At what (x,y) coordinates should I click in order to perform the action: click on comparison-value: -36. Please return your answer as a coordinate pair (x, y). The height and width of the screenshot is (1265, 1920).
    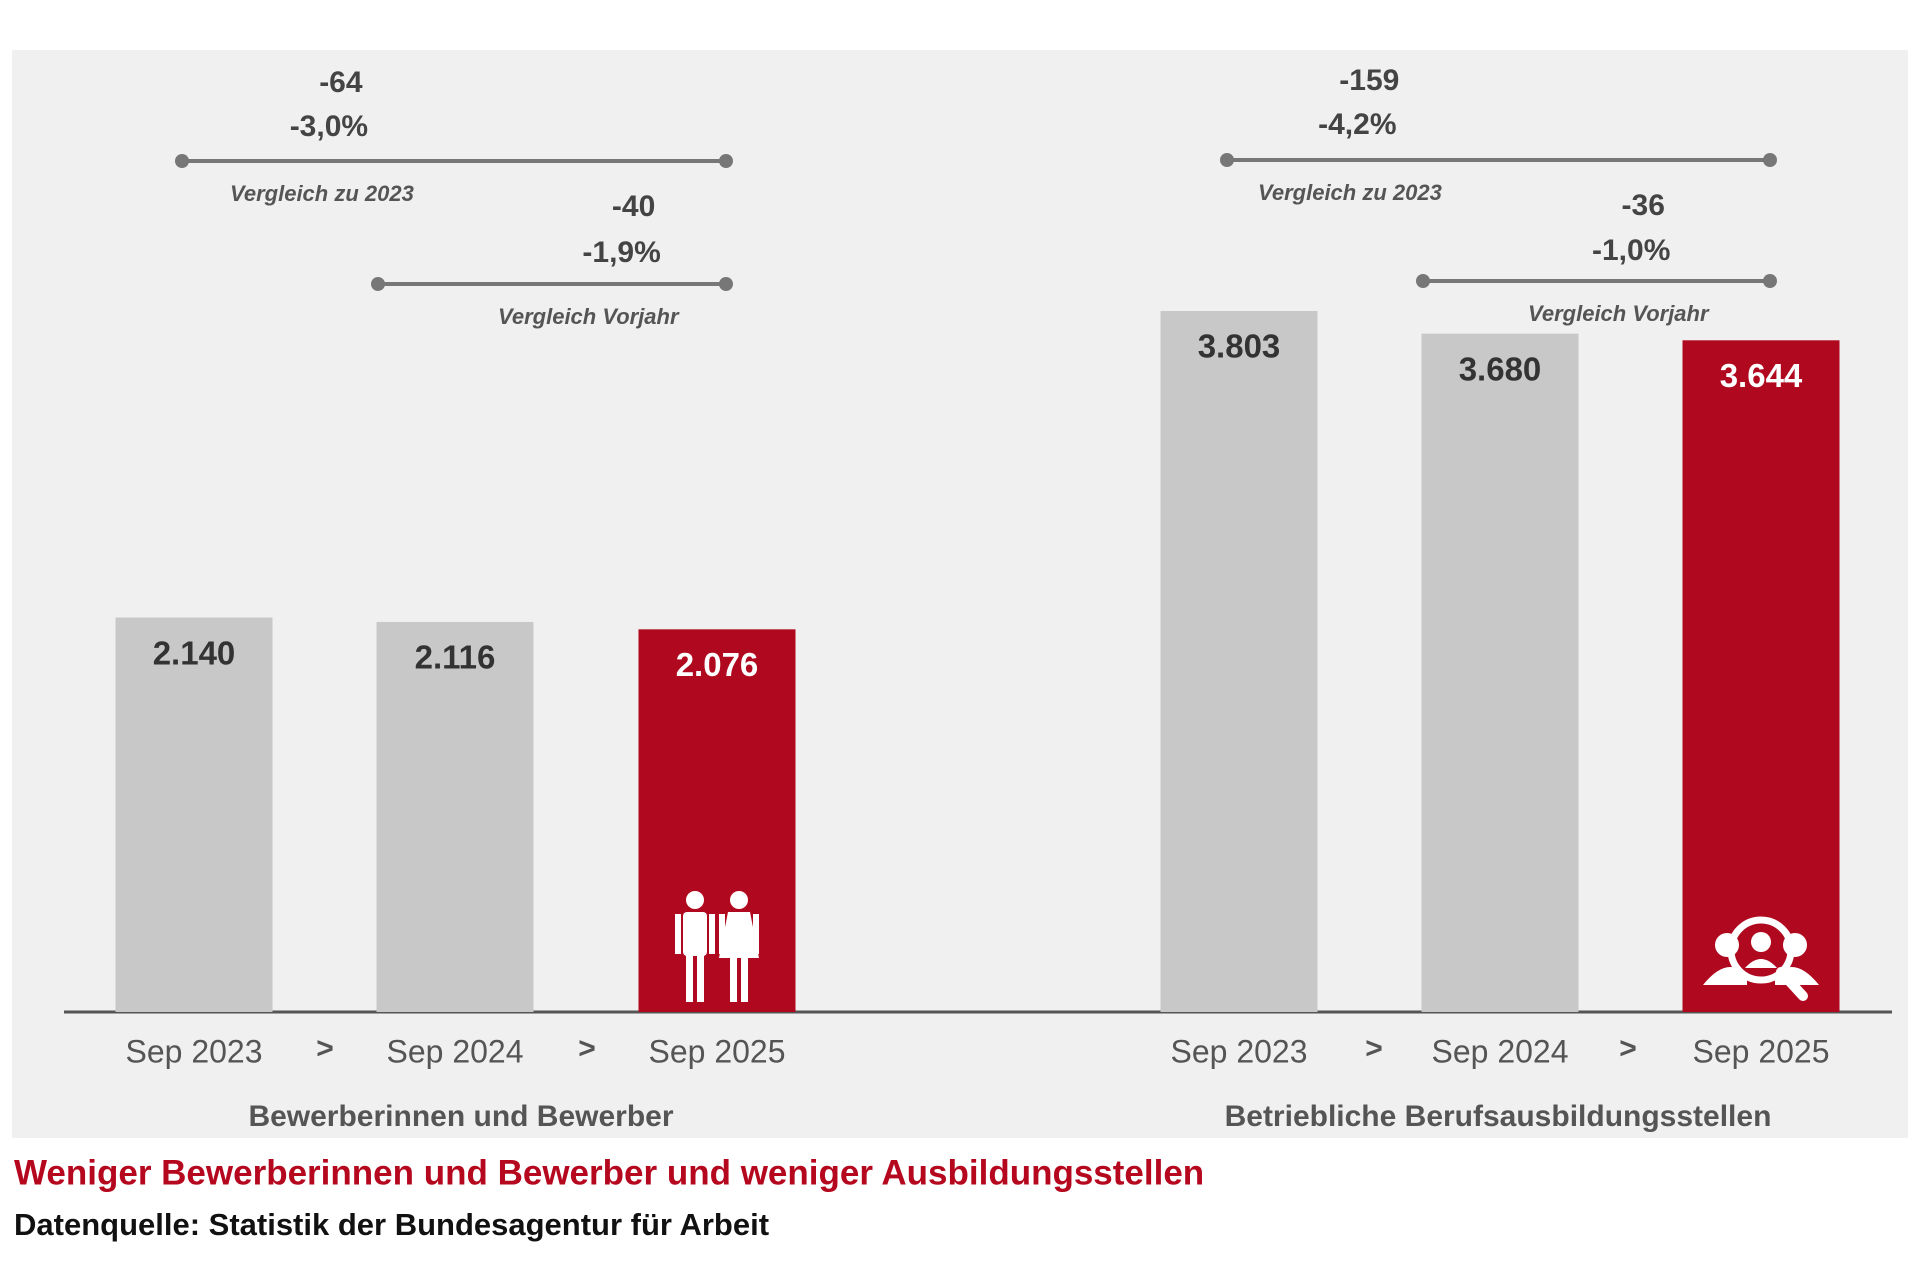
    Looking at the image, I should click on (1643, 205).